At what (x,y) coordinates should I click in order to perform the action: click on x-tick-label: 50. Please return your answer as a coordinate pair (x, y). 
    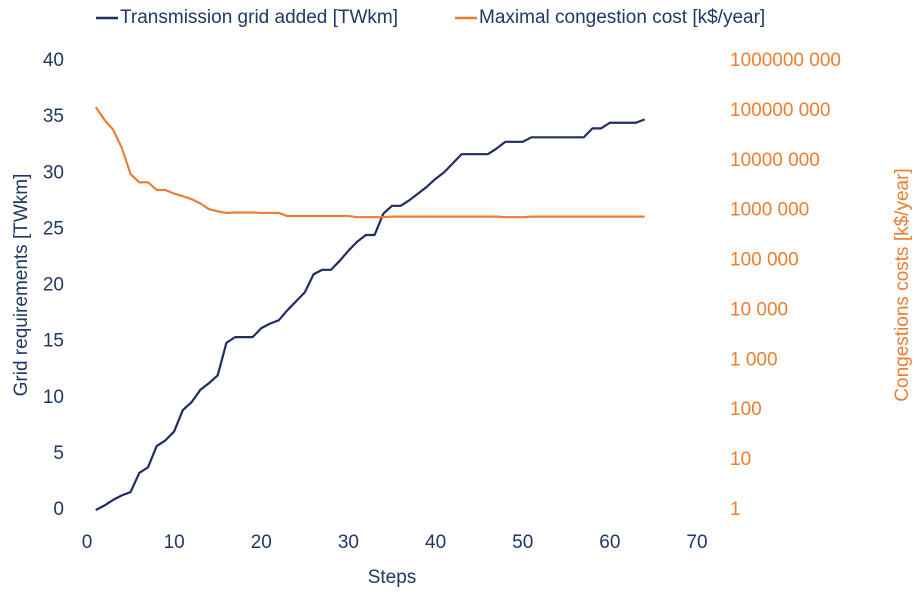
    Looking at the image, I should click on (522, 542).